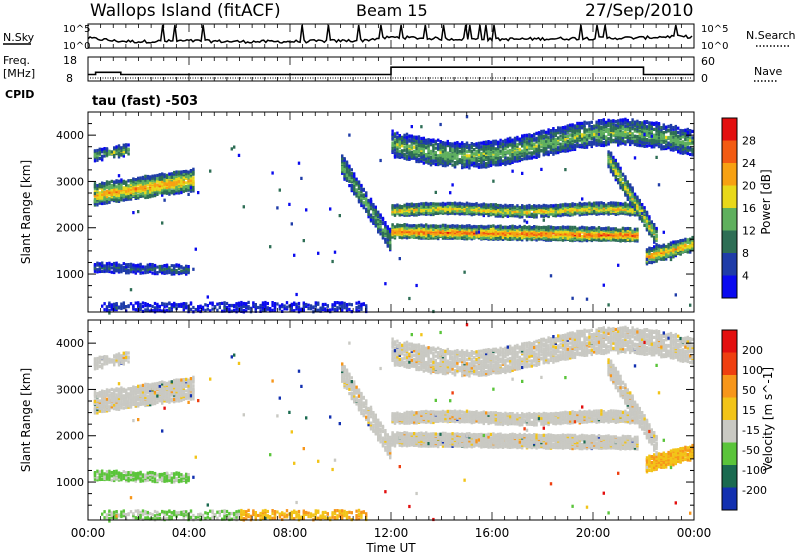  Describe the element at coordinates (694, 533) in the screenshot. I see `time-tick-6: 00:00` at that location.